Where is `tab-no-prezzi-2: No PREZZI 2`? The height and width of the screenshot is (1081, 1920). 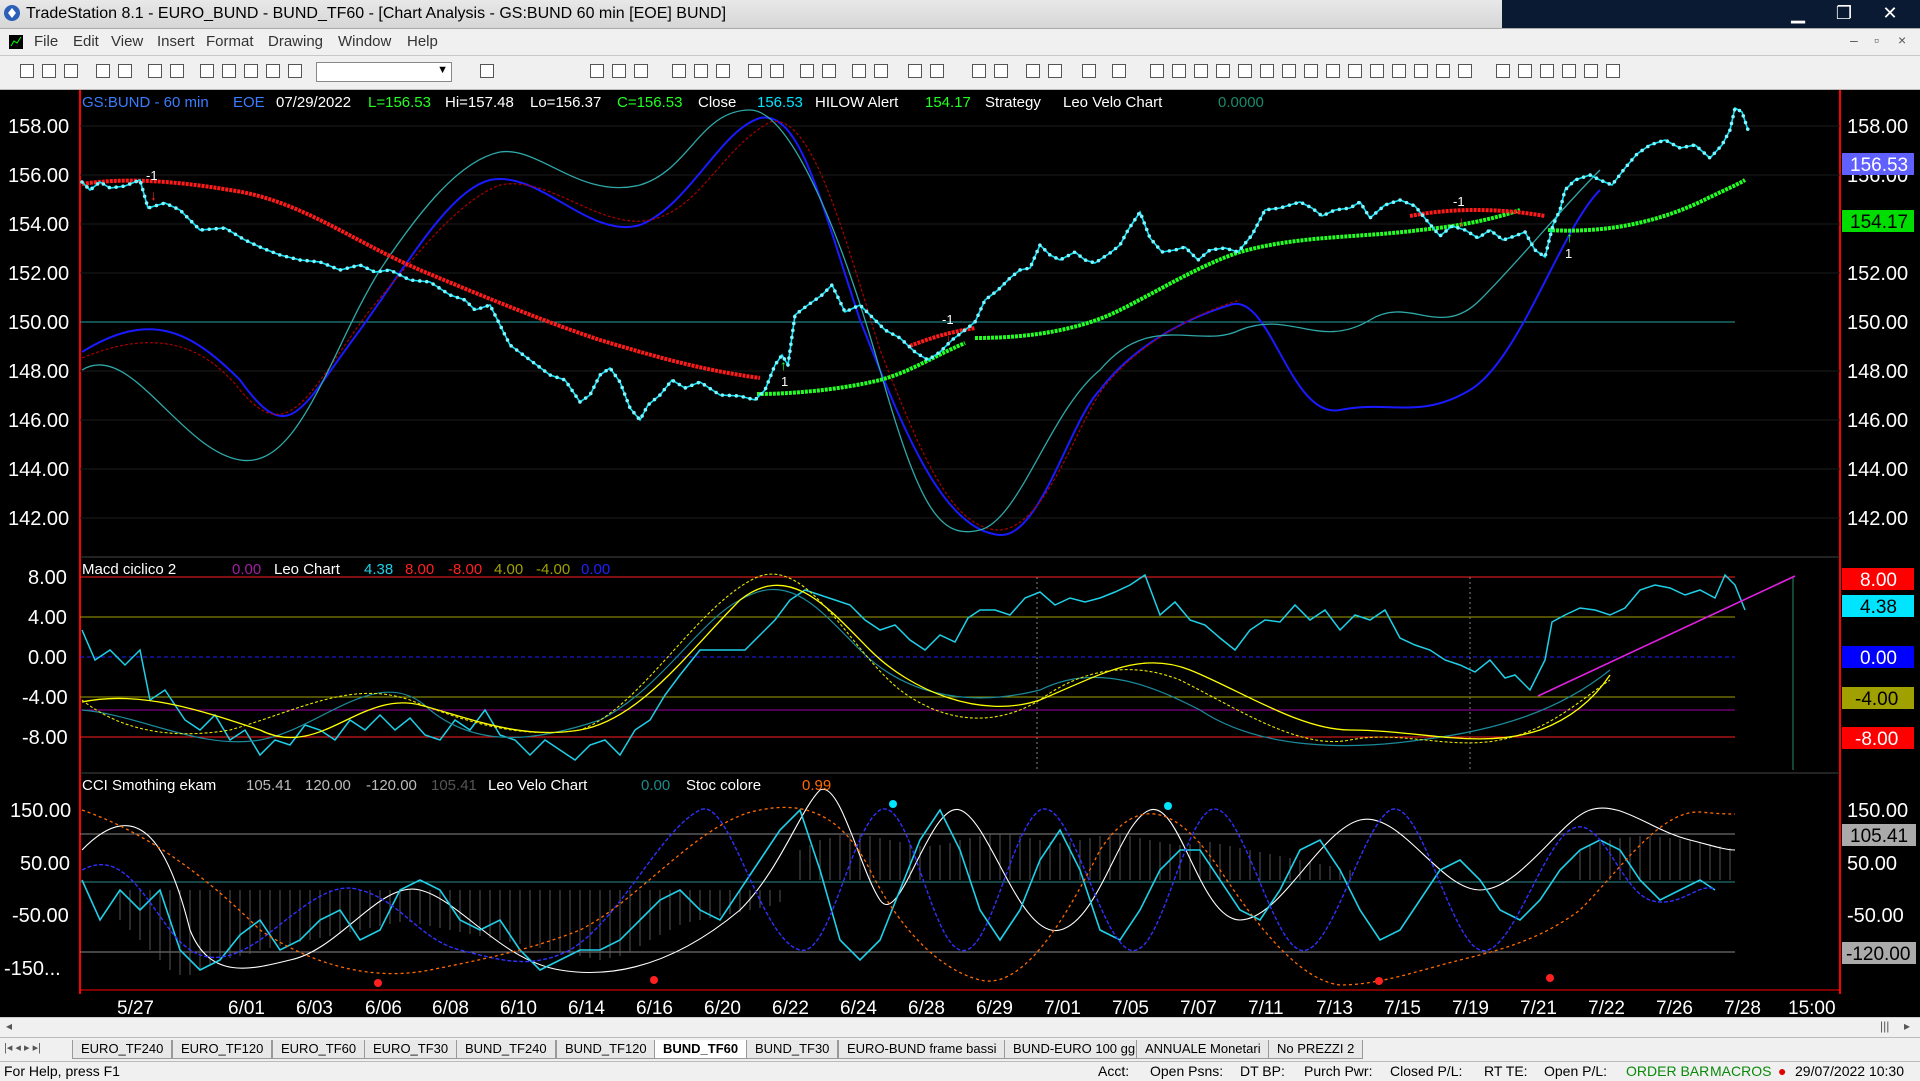 tab-no-prezzi-2: No PREZZI 2 is located at coordinates (1316, 1049).